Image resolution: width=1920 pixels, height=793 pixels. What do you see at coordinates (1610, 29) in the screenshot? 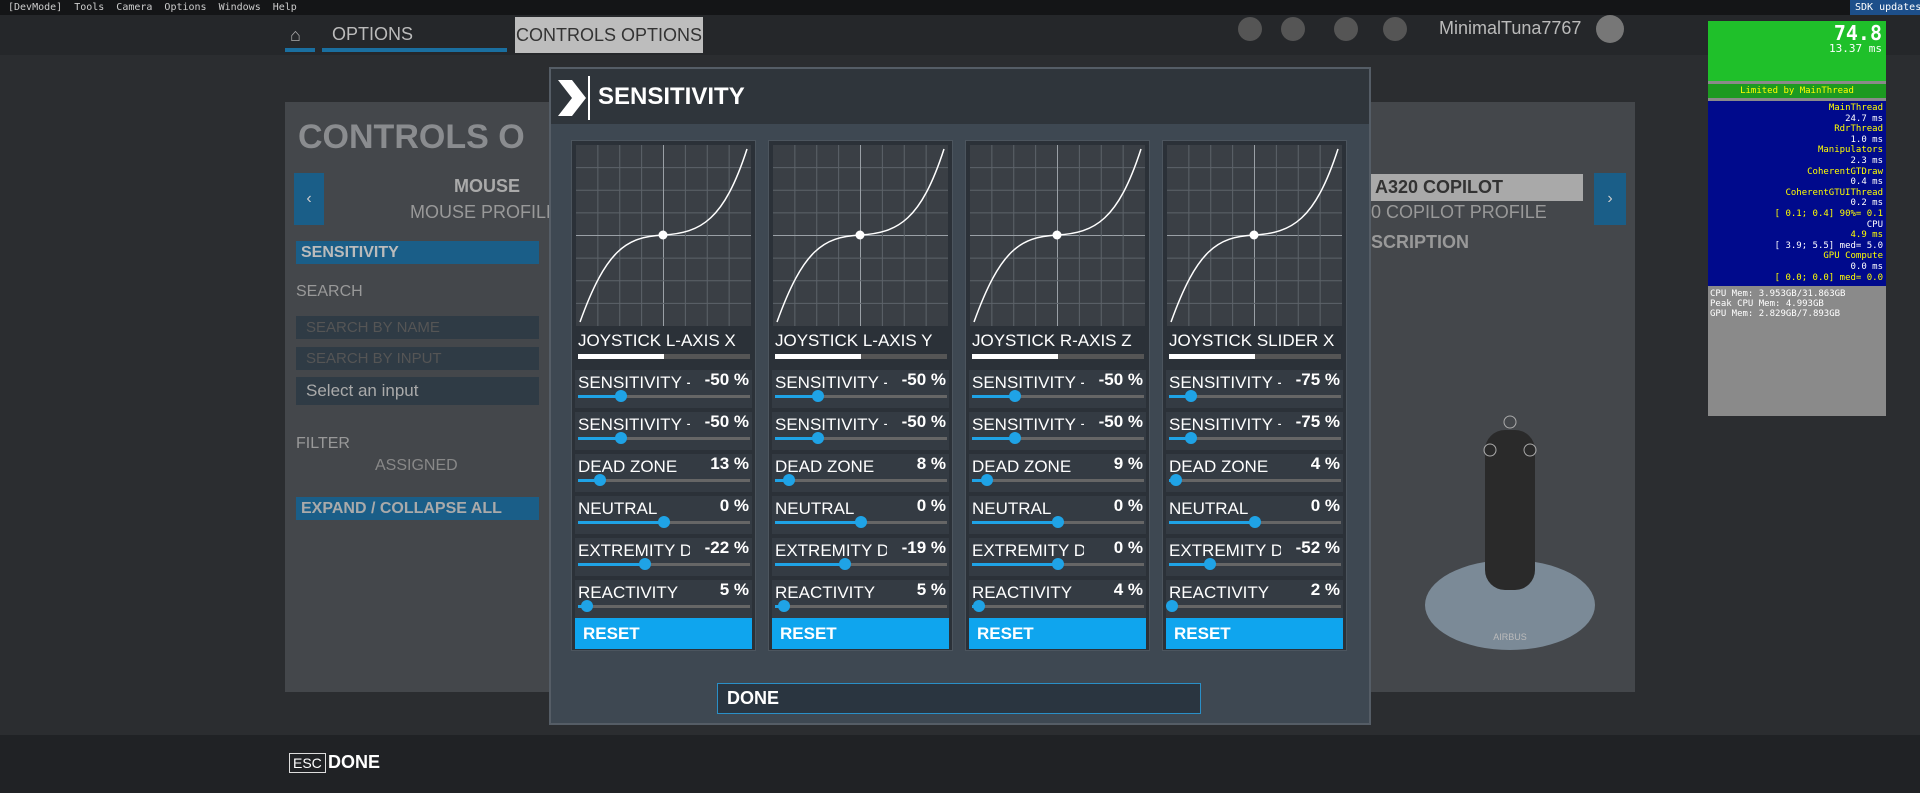
I see `avatar` at bounding box center [1610, 29].